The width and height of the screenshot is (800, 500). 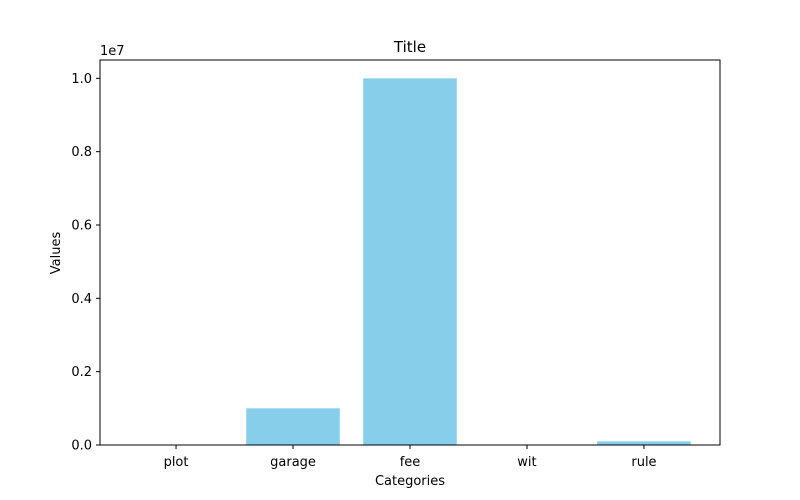 I want to click on y-tick-label: 0.4, so click(x=81, y=299).